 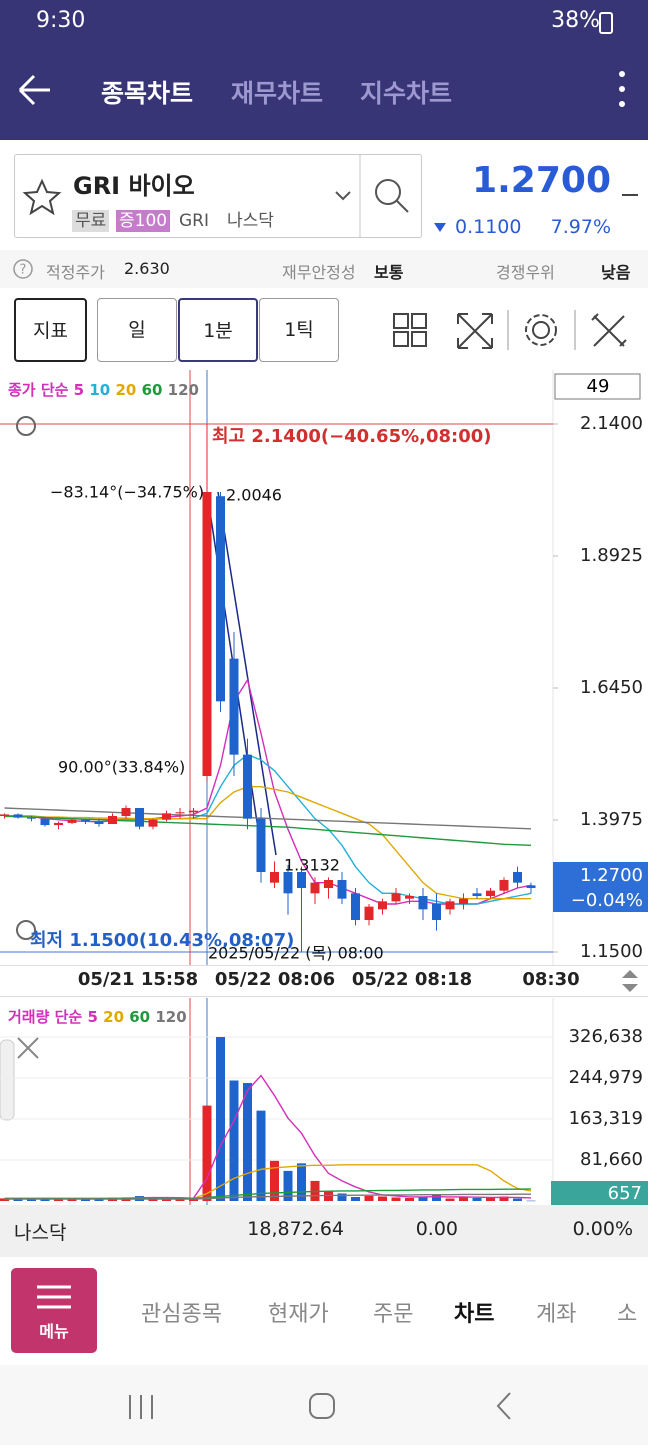 What do you see at coordinates (606, 1077) in the screenshot?
I see `y-tick-label: 244,979` at bounding box center [606, 1077].